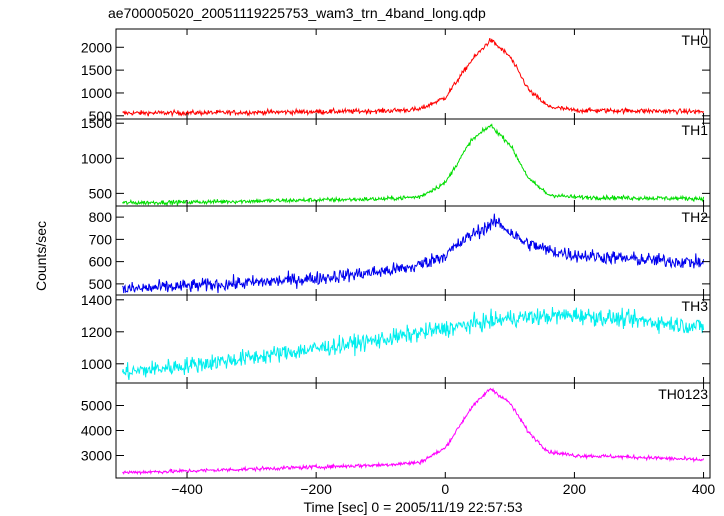 The image size is (724, 516). Describe the element at coordinates (101, 239) in the screenshot. I see `y-tick-label: 700` at that location.